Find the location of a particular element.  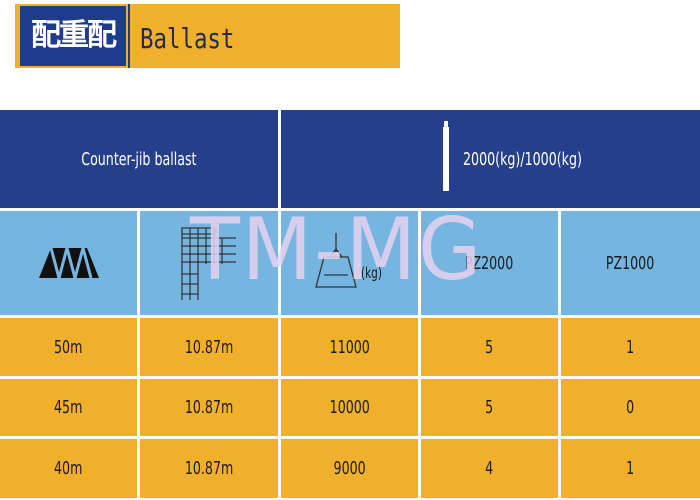

header-right-label: 2000(kg)/1000(kg) is located at coordinates (522, 159).